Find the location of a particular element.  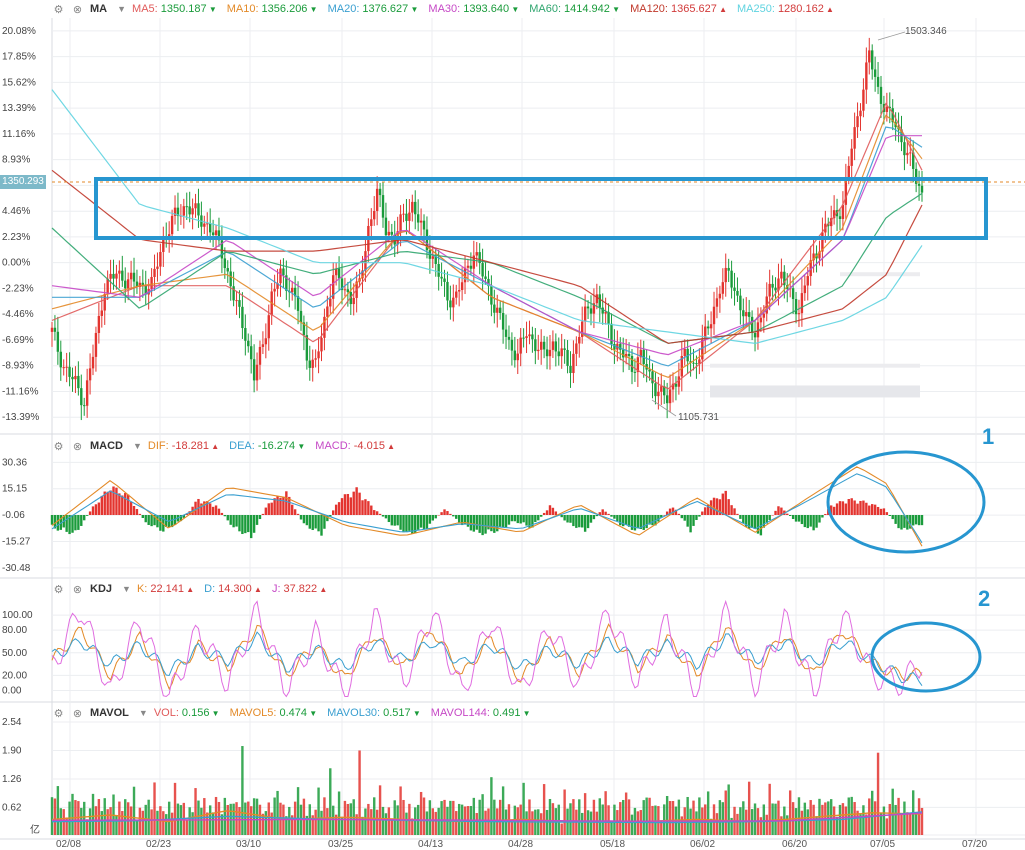

macd-legend-label: DIF: is located at coordinates (158, 446).